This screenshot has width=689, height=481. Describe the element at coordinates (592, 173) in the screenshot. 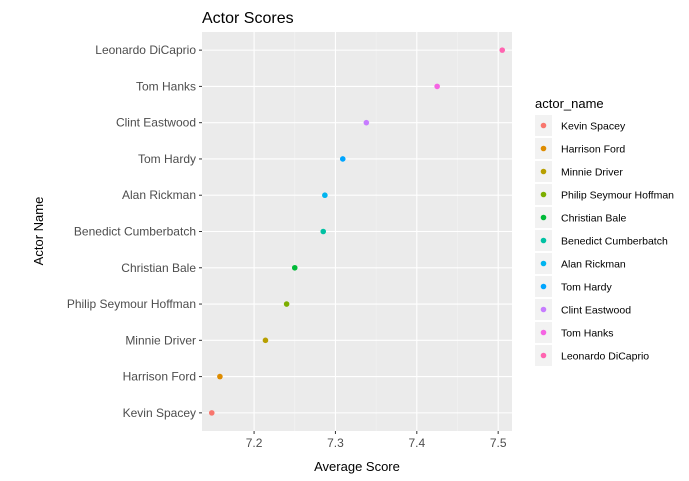

I see `legend-label: Minnie Driver` at that location.